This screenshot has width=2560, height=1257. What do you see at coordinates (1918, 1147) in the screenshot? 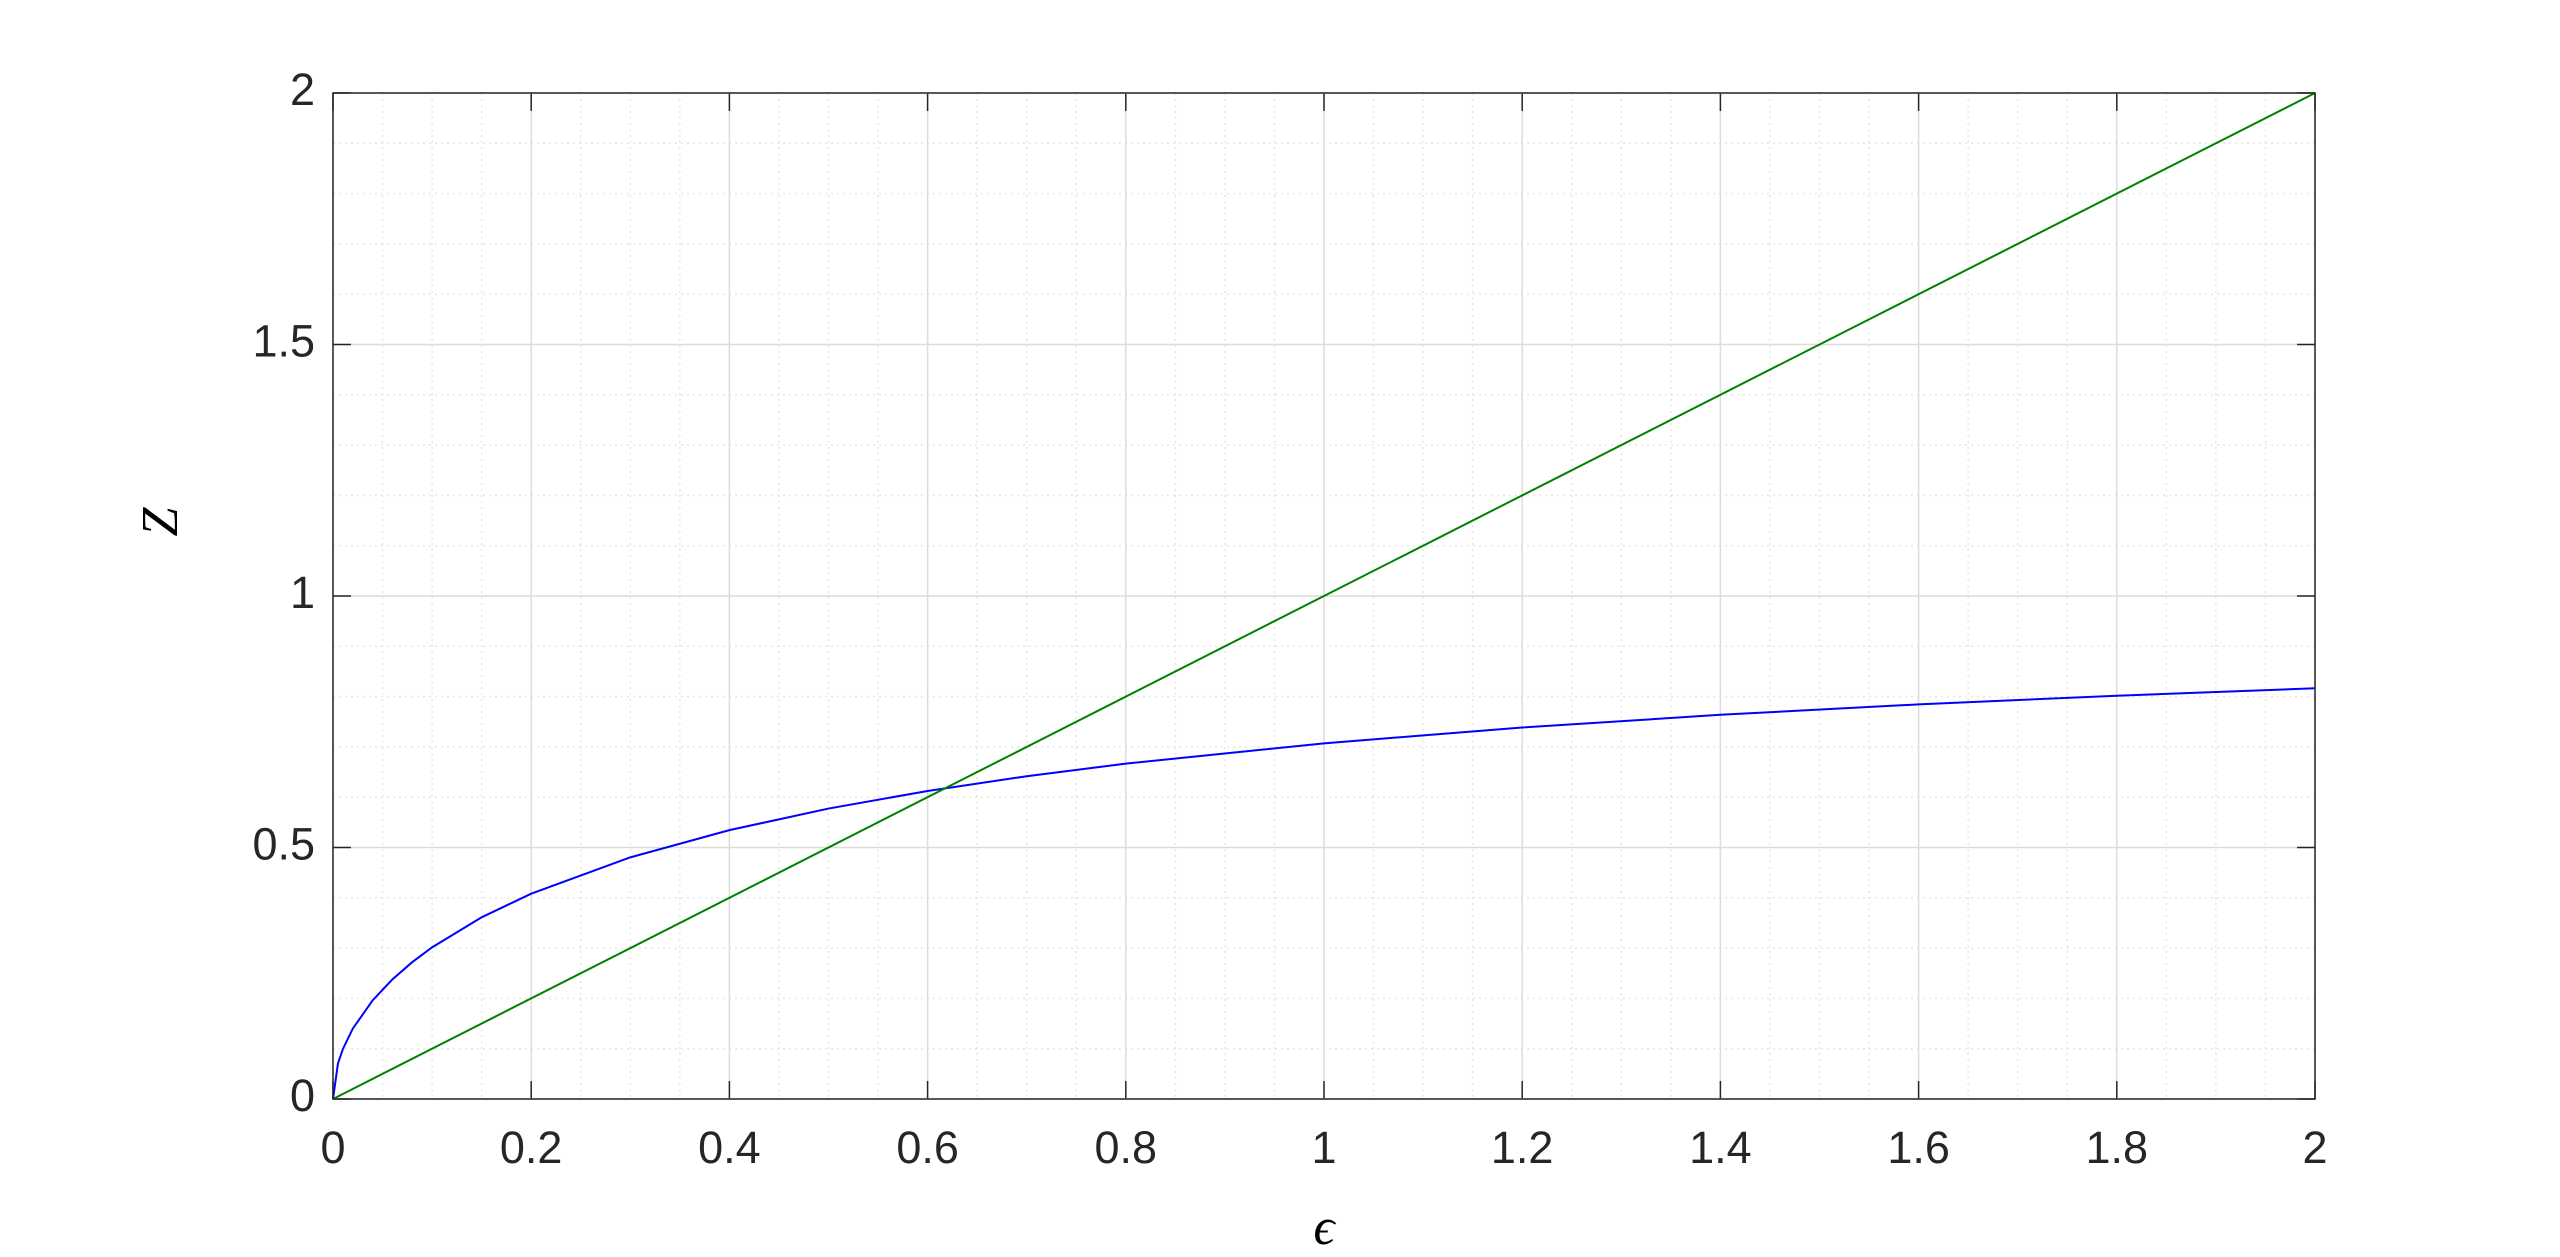
I see `x-tick-label: 1.6` at bounding box center [1918, 1147].